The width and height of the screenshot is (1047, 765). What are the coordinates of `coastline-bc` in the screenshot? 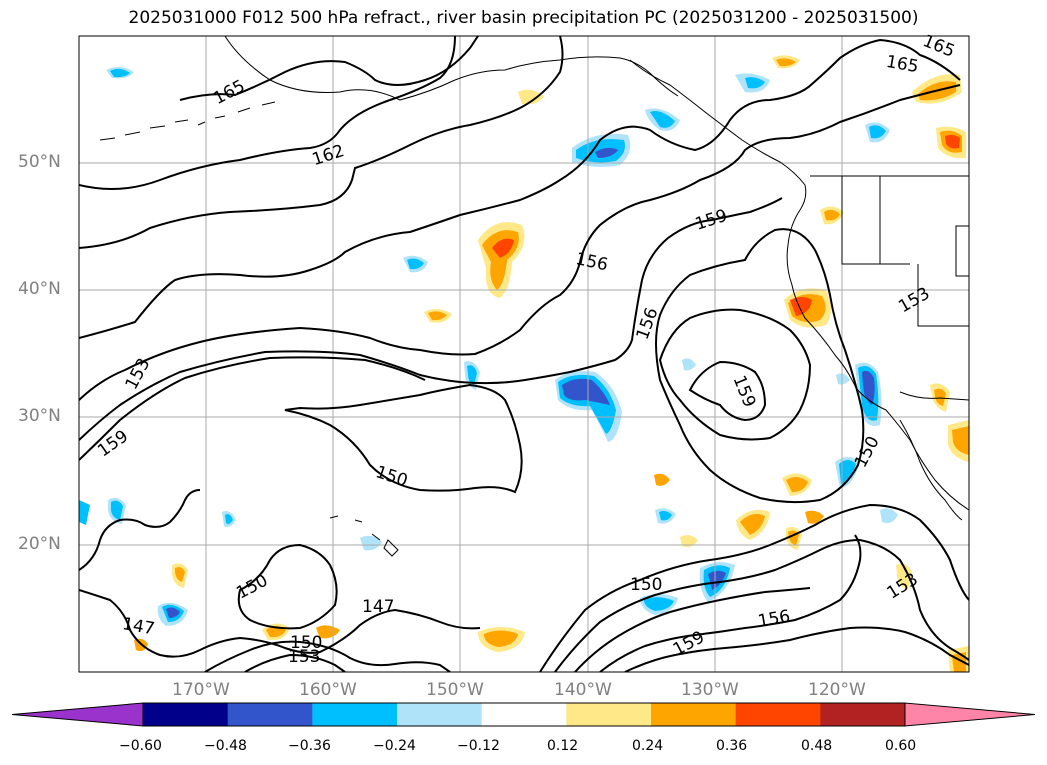 It's located at (718, 135).